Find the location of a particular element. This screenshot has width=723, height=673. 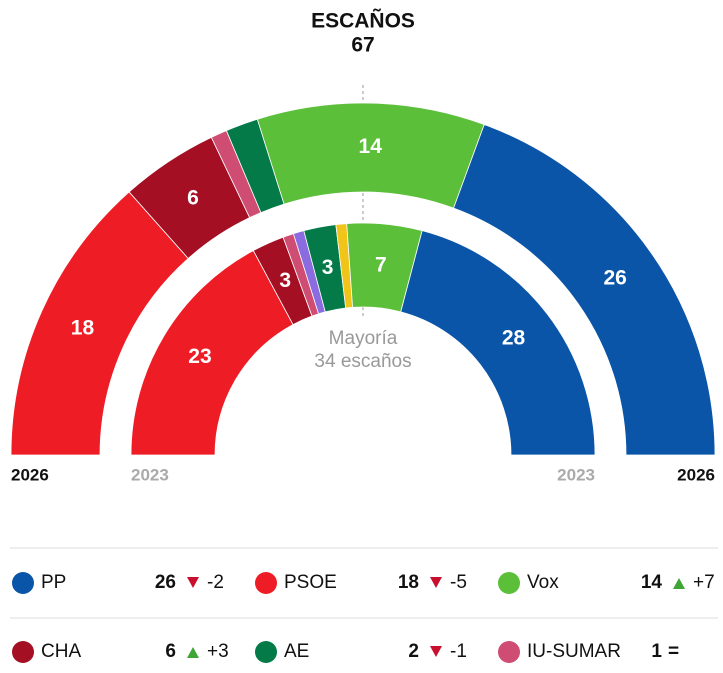

legend-name: AE is located at coordinates (296, 651).